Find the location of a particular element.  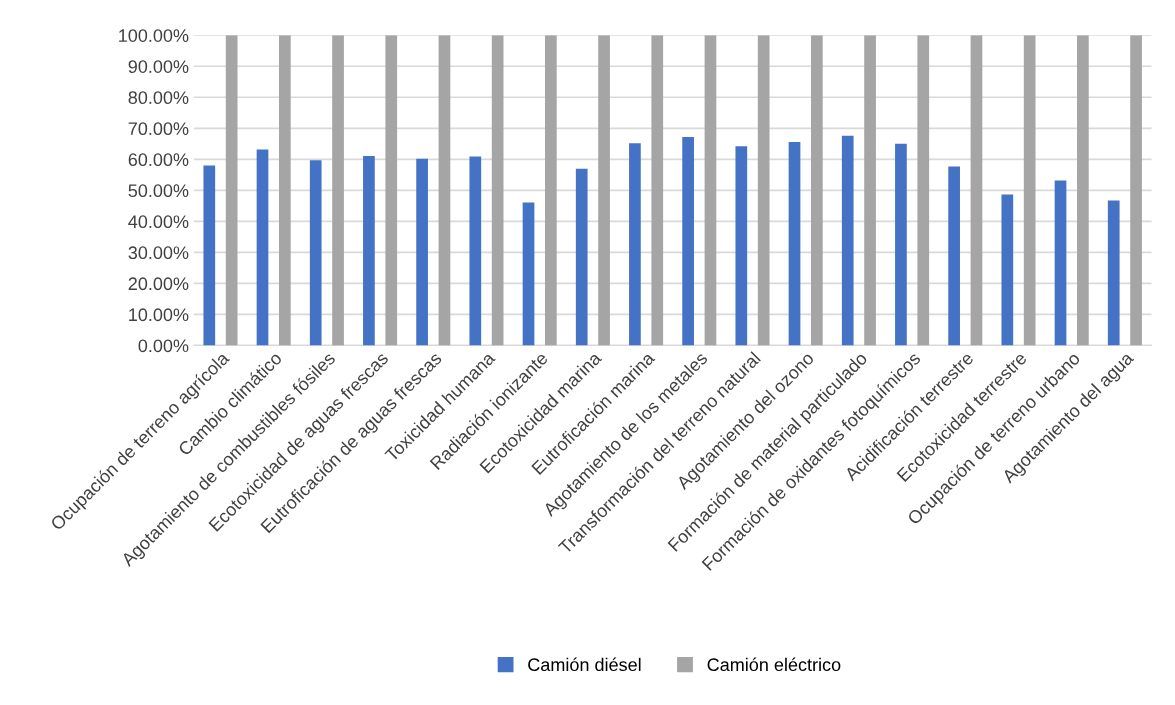

y-tick-label: 80.00% is located at coordinates (158, 98).